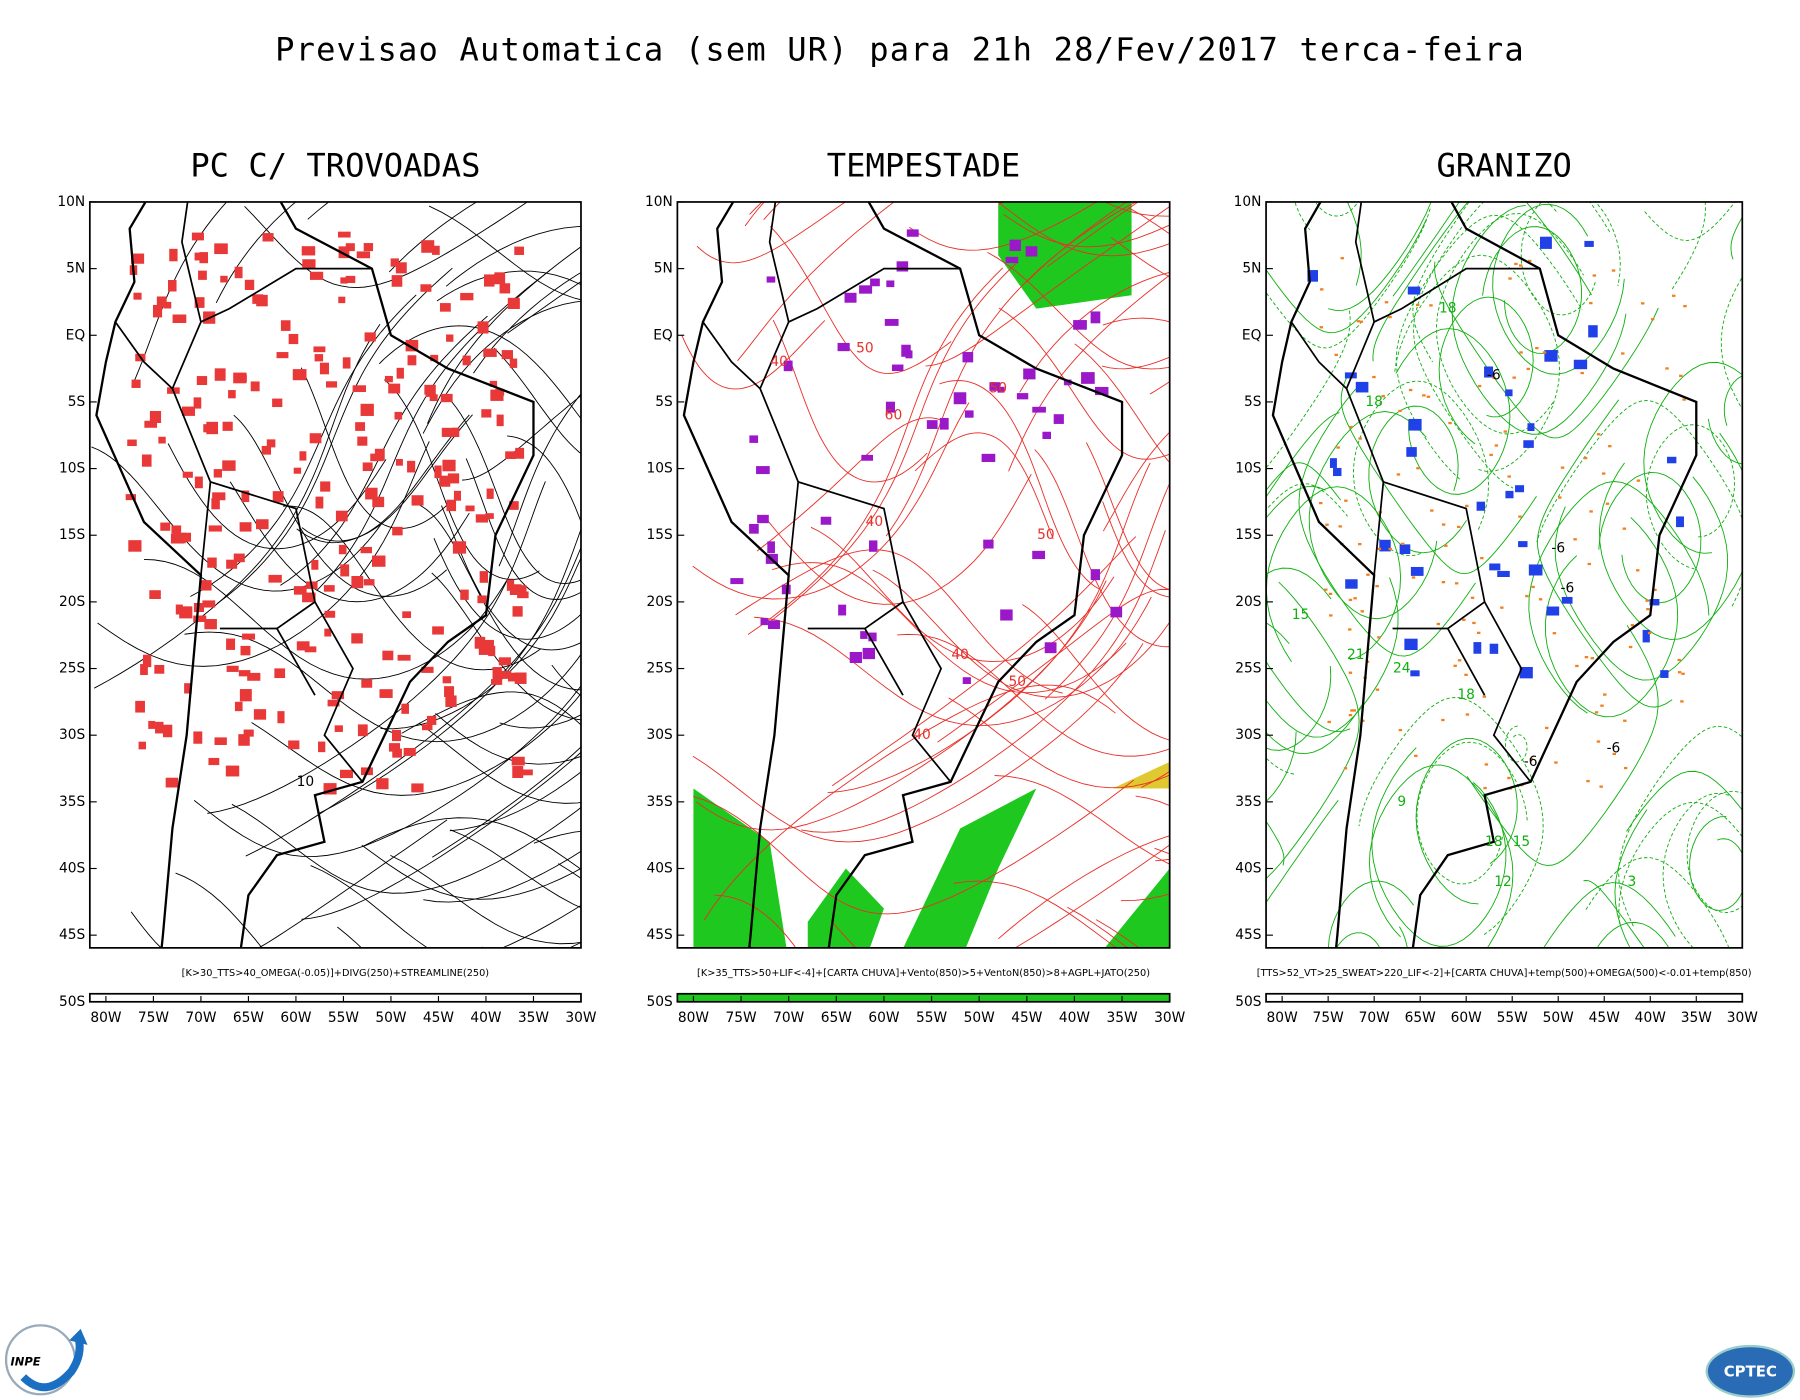  What do you see at coordinates (335, 997) in the screenshot?
I see `bottom-strip` at bounding box center [335, 997].